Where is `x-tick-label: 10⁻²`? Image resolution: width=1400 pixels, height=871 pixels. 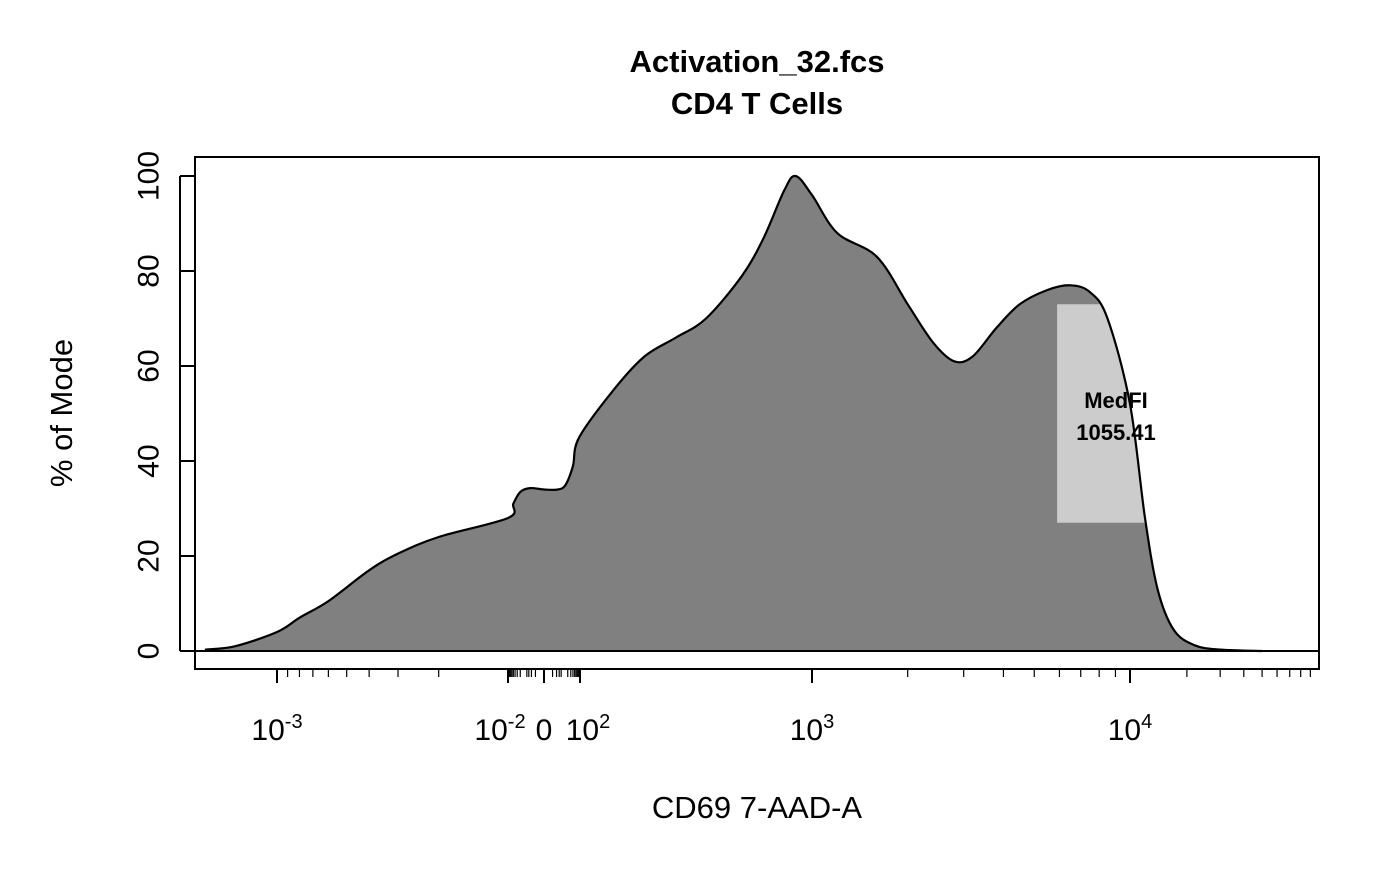
x-tick-label: 10⁻² is located at coordinates (499, 729).